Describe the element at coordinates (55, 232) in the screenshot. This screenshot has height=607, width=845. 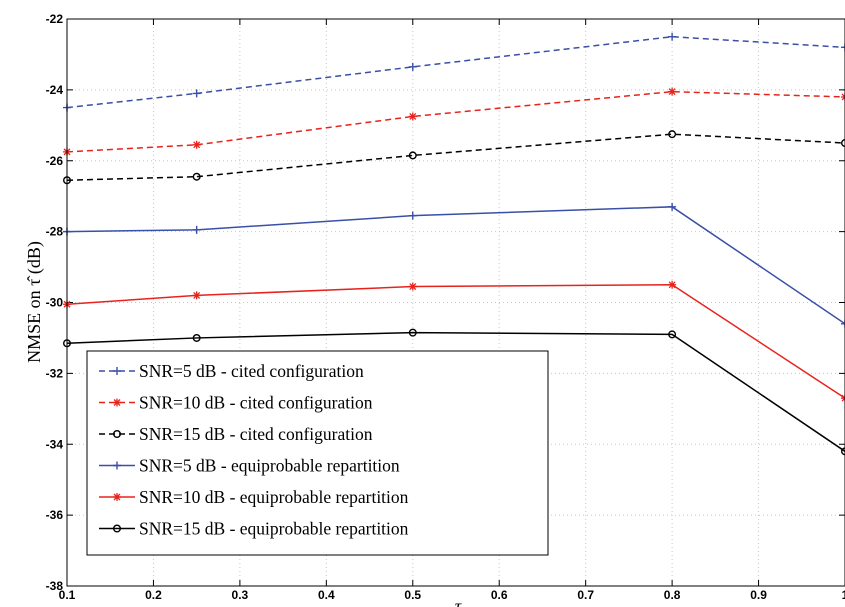
I see `y-tick-label: -28` at that location.